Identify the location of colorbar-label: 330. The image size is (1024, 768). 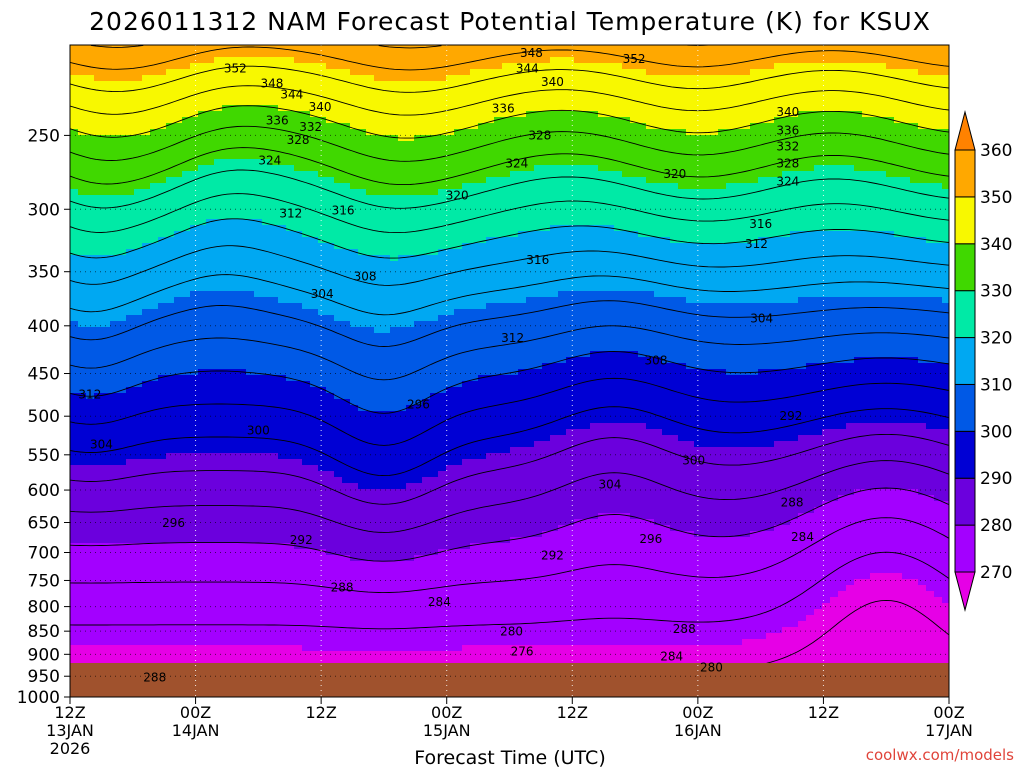
(996, 292).